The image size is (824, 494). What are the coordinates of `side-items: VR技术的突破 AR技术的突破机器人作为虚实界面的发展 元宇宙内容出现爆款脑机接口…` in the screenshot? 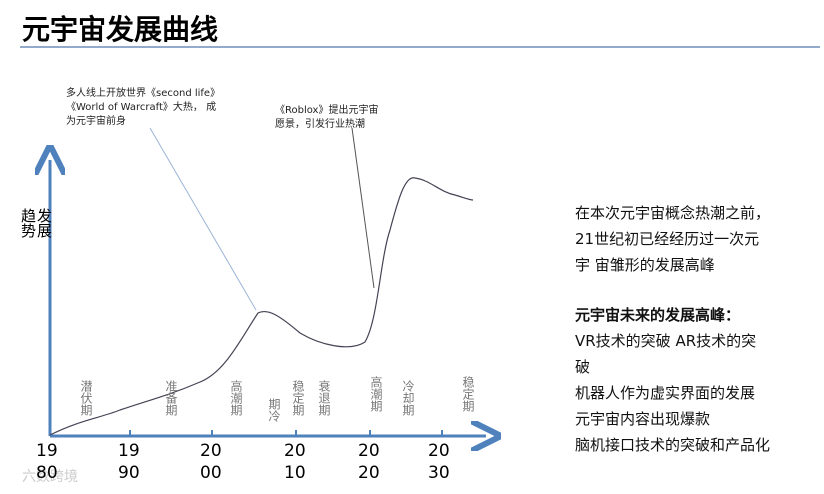 It's located at (672, 393).